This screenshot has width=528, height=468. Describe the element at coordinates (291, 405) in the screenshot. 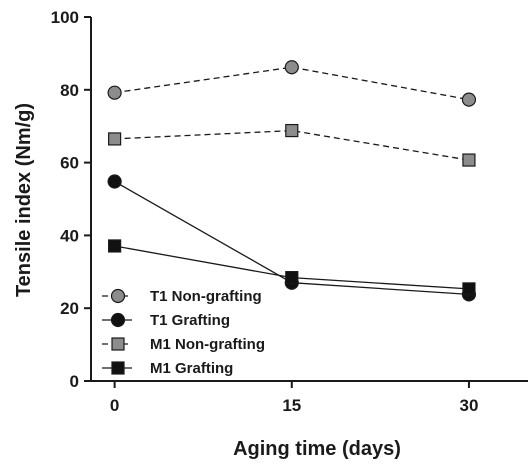

I see `x-tick-label: 15` at that location.